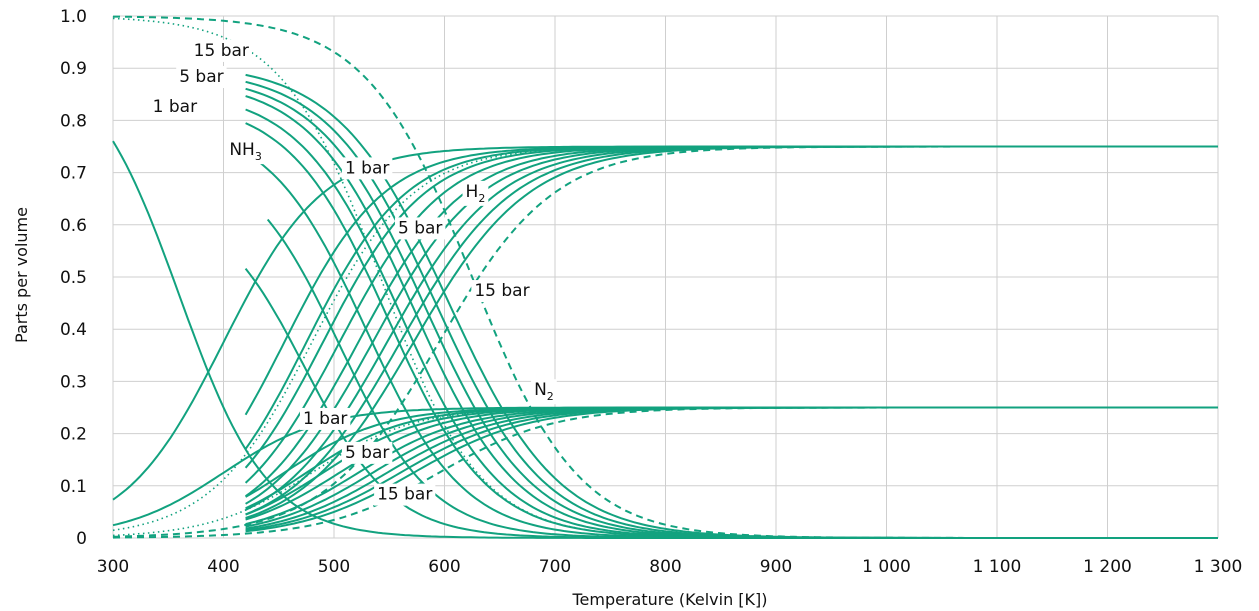 The image size is (1259, 611). What do you see at coordinates (665, 567) in the screenshot?
I see `x-tick-label: 800` at bounding box center [665, 567].